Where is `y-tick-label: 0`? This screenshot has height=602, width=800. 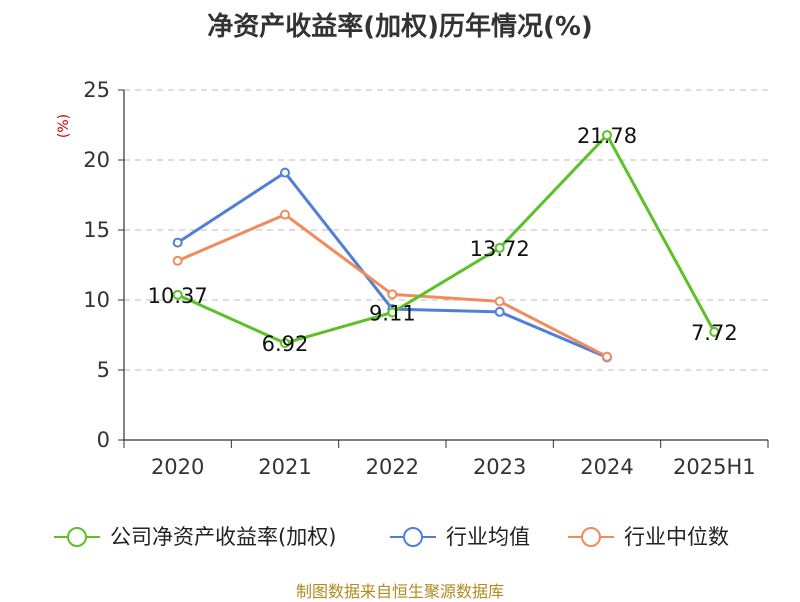
y-tick-label: 0 is located at coordinates (103, 440).